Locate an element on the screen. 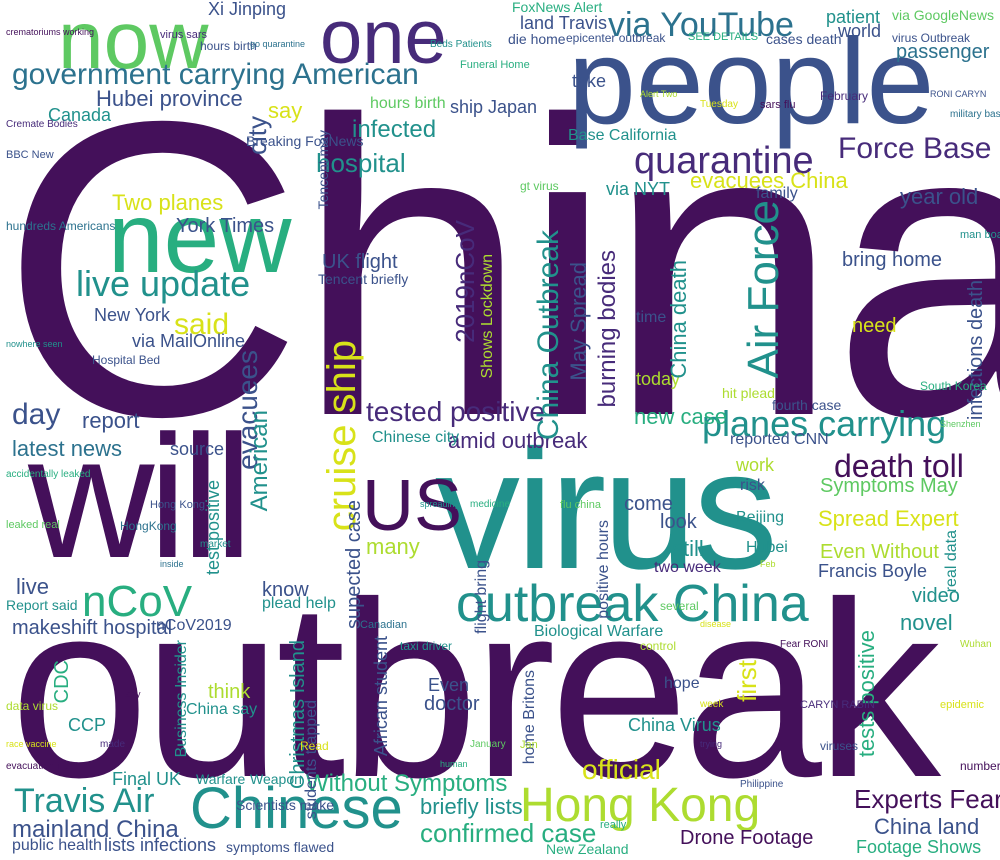 The width and height of the screenshot is (1000, 860). word-beijing: Beijing is located at coordinates (760, 517).